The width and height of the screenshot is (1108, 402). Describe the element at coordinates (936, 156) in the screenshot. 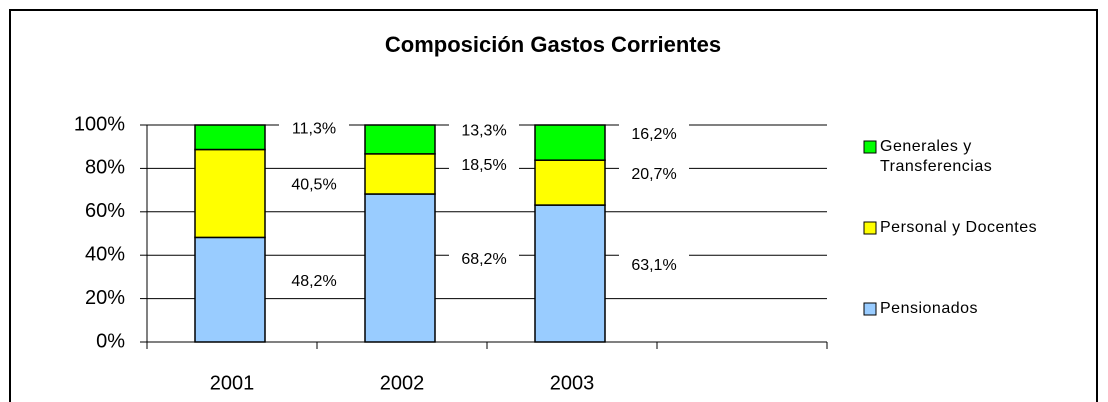

I see `legend-label: Generales y Transferencias` at that location.